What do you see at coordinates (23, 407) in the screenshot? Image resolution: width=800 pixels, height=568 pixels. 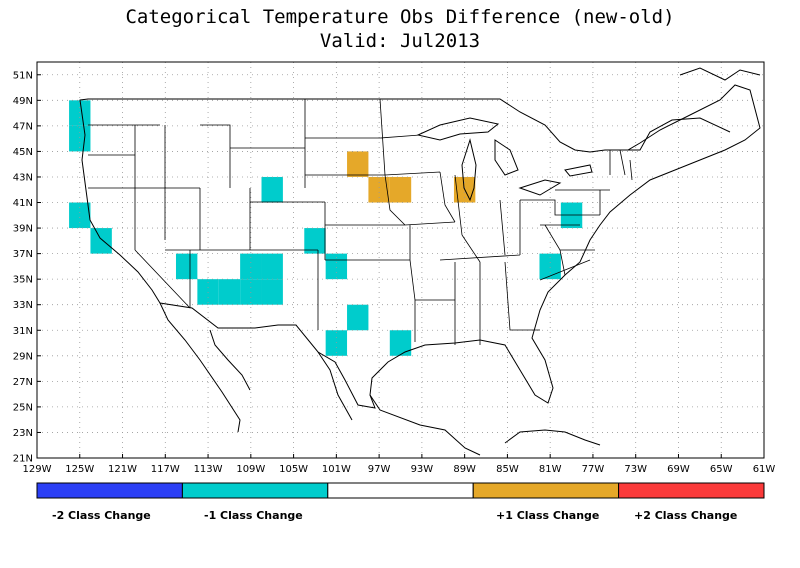 I see `lat-tick-label: 25N` at bounding box center [23, 407].